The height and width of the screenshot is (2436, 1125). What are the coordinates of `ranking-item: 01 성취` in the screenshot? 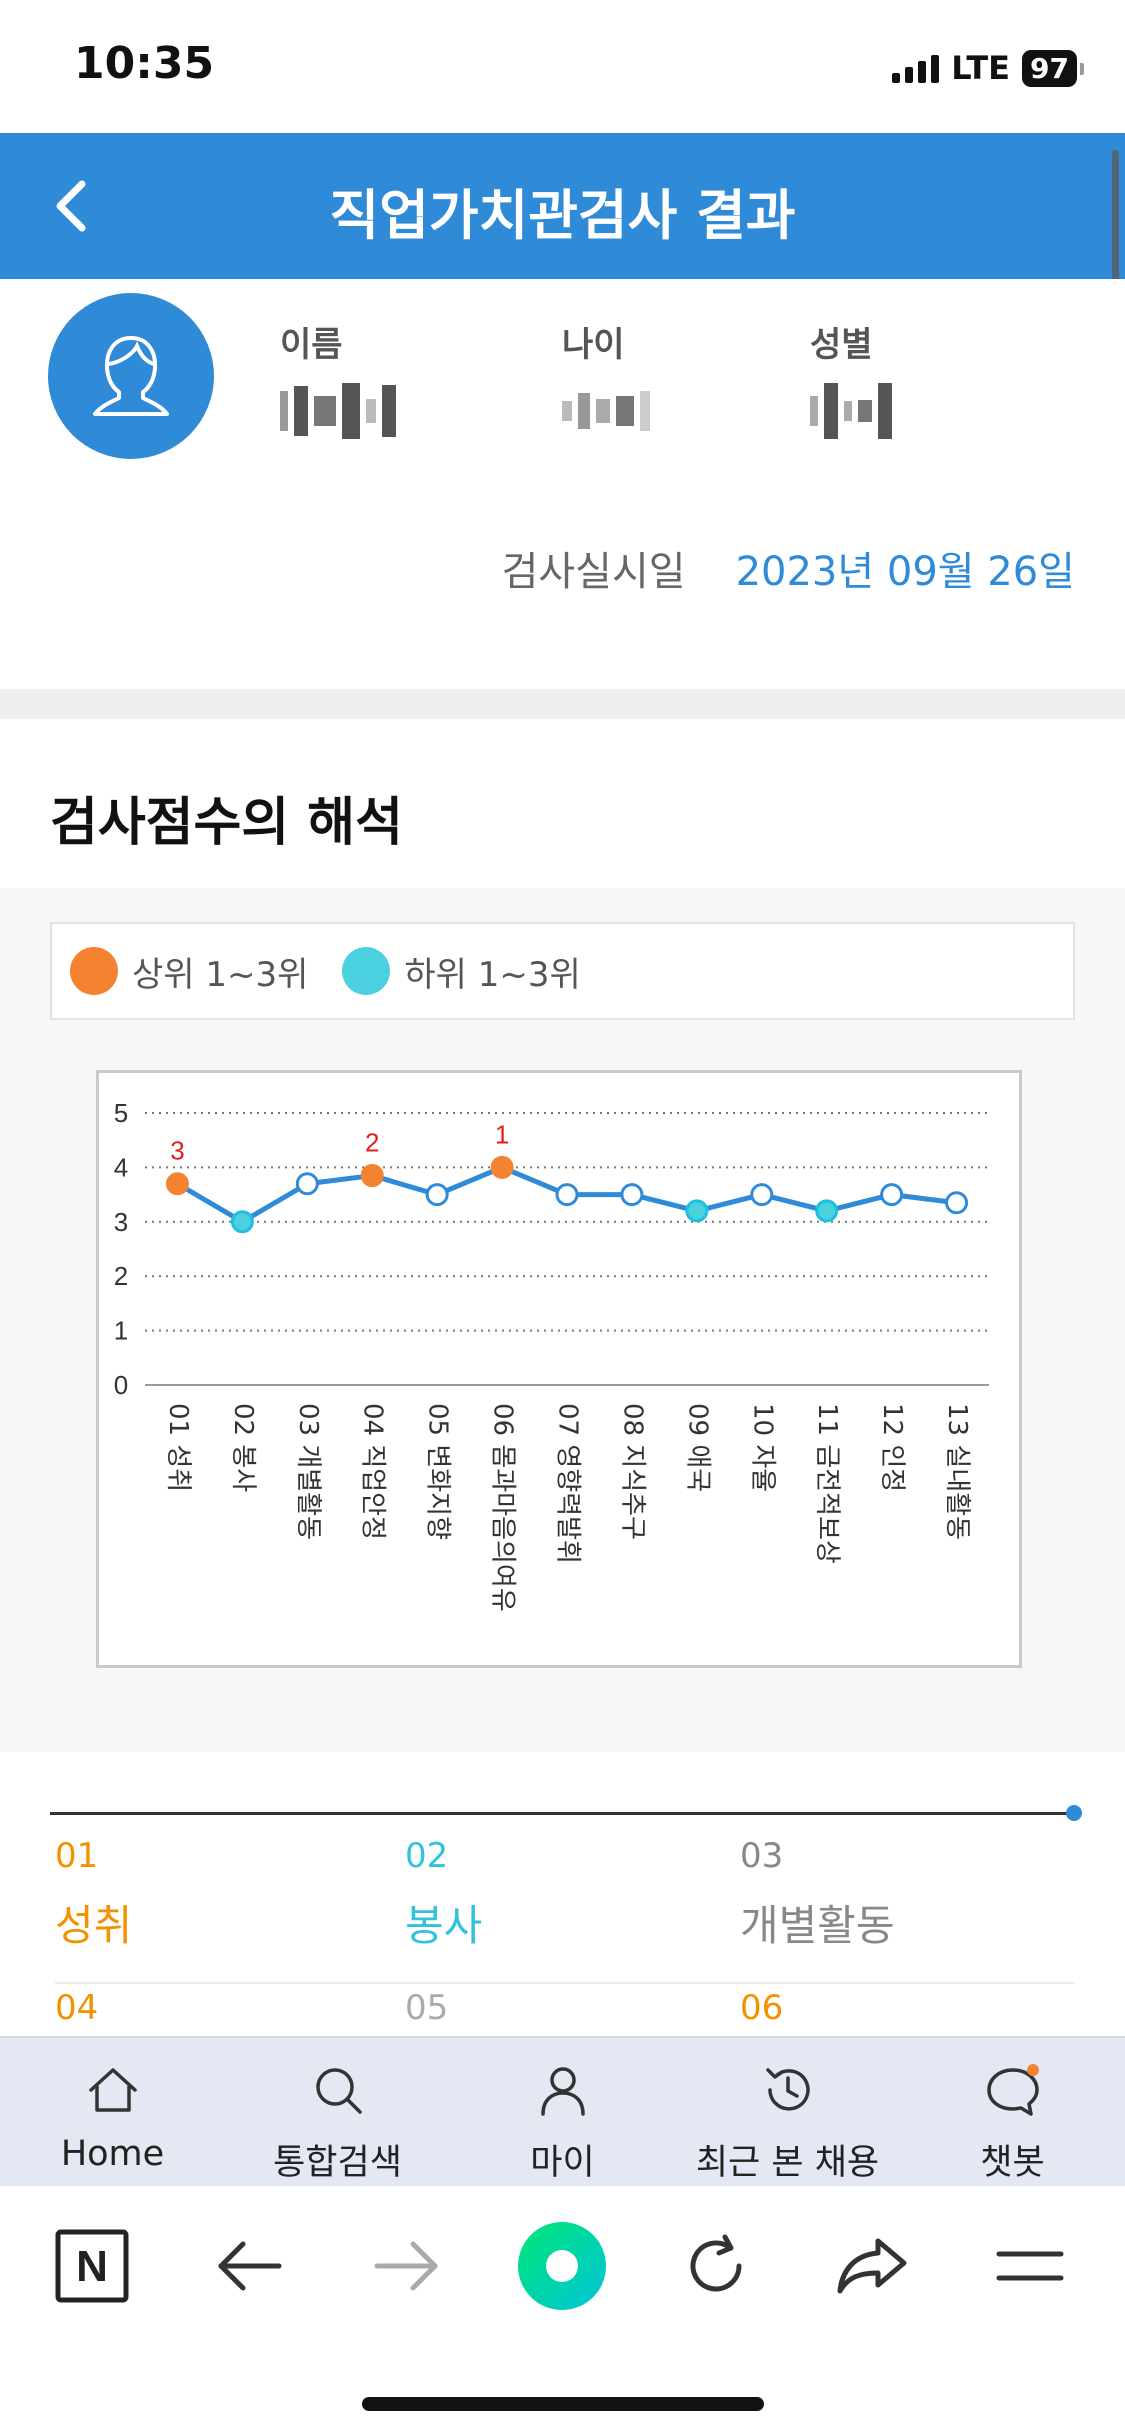 It's located at (93, 1892).